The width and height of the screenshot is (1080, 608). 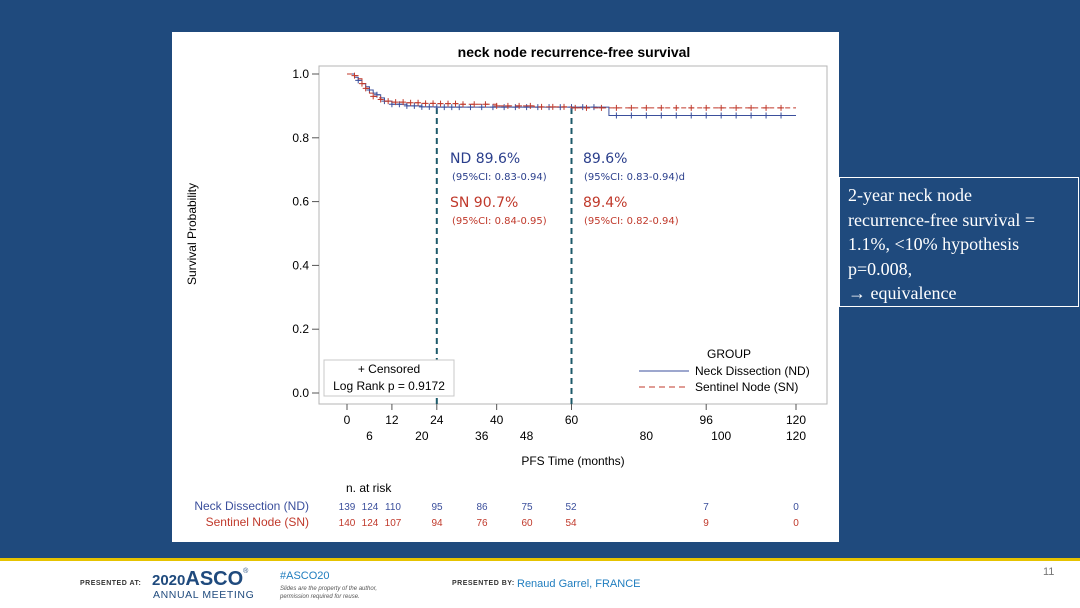 I want to click on y-tick-label: 0.8, so click(x=300, y=138).